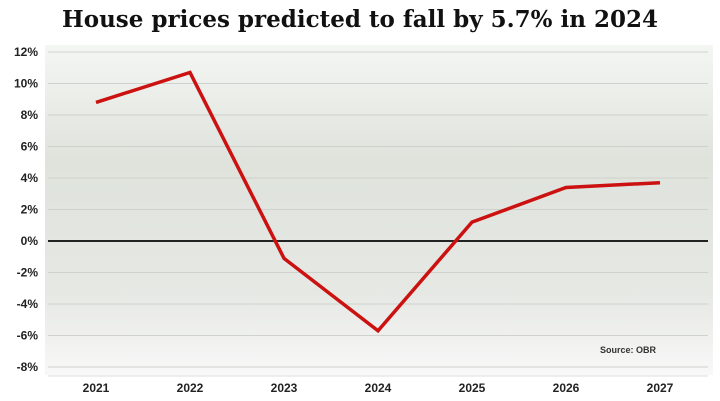 Image resolution: width=720 pixels, height=401 pixels. I want to click on y-tick-label: 0%, so click(30, 241).